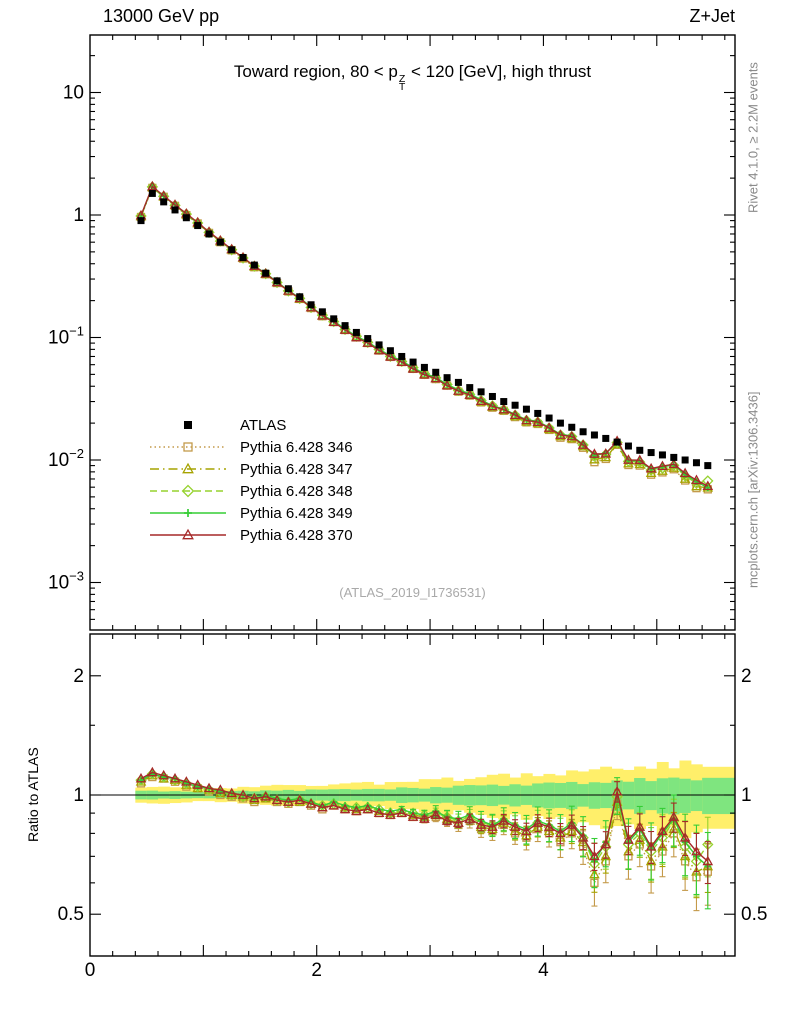  I want to click on ratio-axis-title: Ratio to ATLAS, so click(33, 795).